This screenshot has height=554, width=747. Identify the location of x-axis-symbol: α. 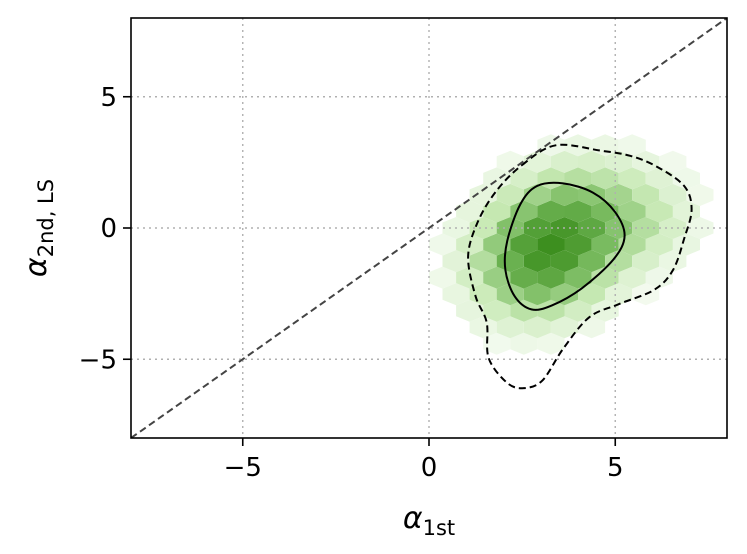
(413, 518).